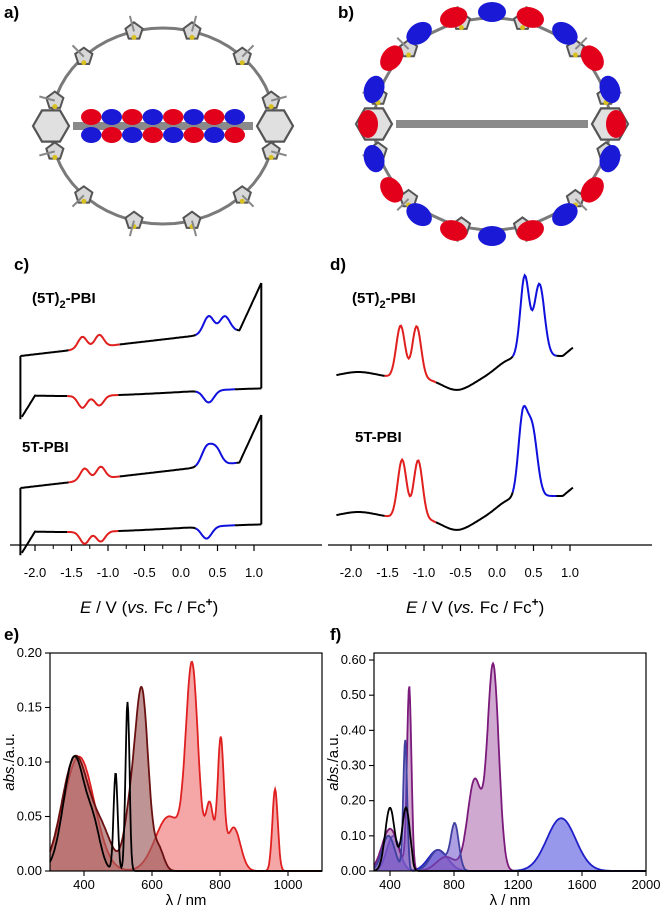 This screenshot has width=662, height=910. What do you see at coordinates (338, 264) in the screenshot?
I see `panel-label-d: d)` at bounding box center [338, 264].